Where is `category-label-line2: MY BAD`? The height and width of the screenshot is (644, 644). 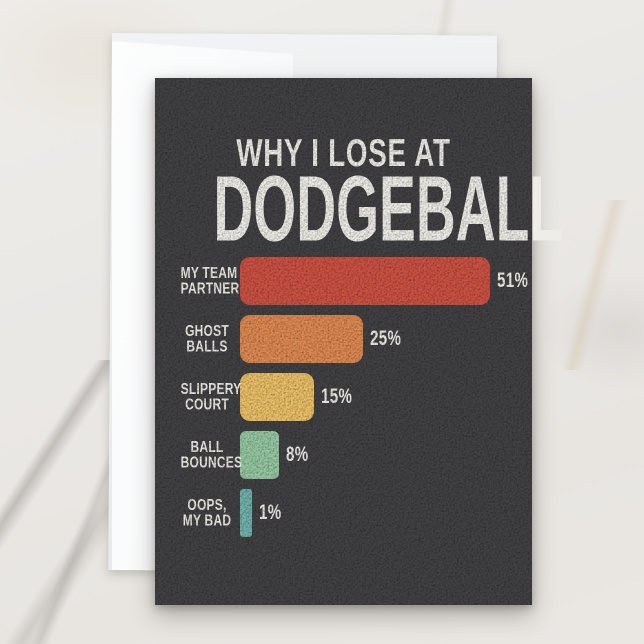 category-label-line2: MY BAD is located at coordinates (207, 520).